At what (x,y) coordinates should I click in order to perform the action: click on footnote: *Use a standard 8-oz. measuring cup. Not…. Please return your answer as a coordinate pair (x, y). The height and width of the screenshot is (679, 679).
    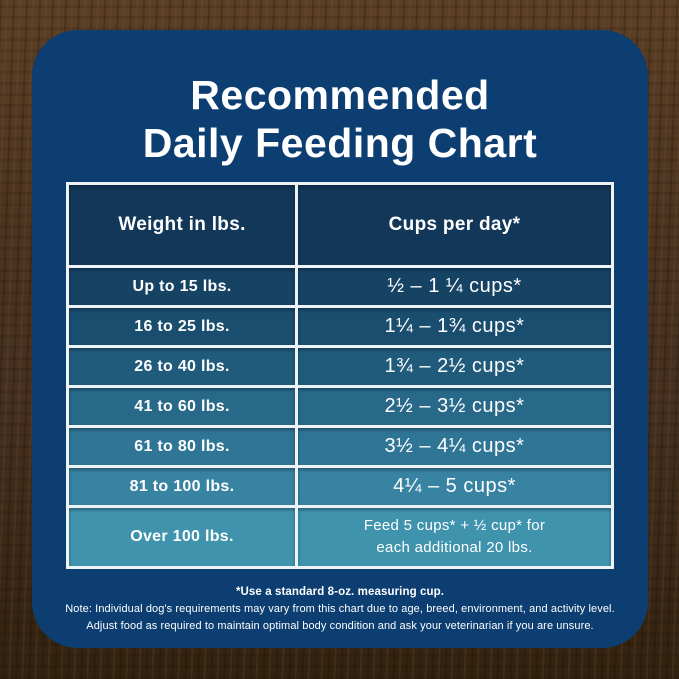
    Looking at the image, I should click on (340, 609).